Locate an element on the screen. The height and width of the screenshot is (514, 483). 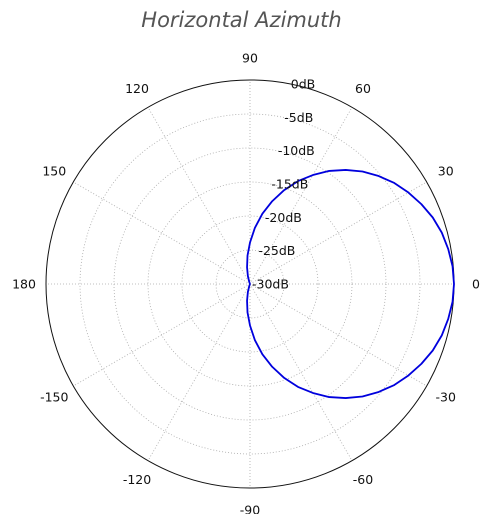
angle-tick-label: 120 is located at coordinates (137, 88).